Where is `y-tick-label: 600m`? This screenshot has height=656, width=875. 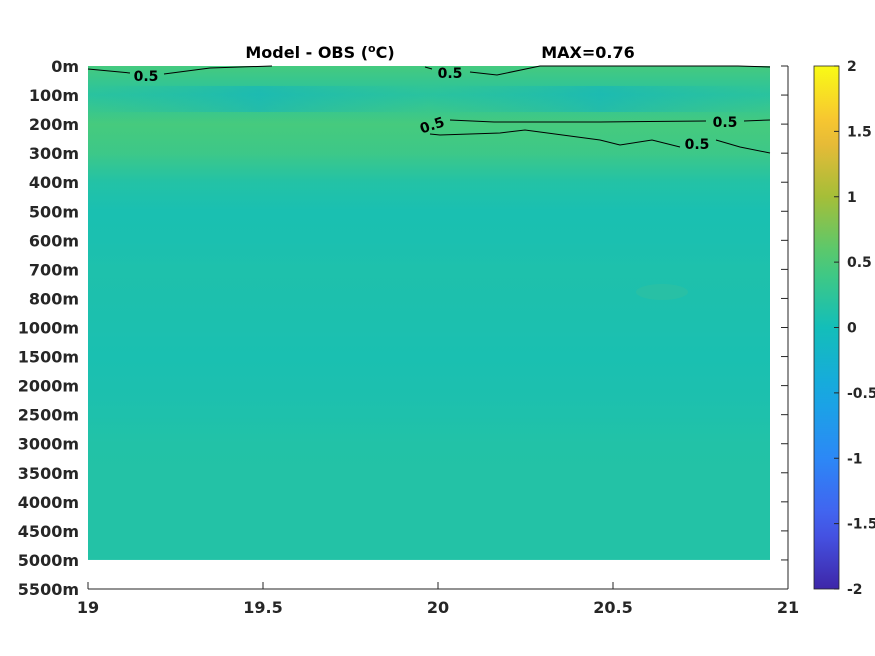
y-tick-label: 600m is located at coordinates (54, 240).